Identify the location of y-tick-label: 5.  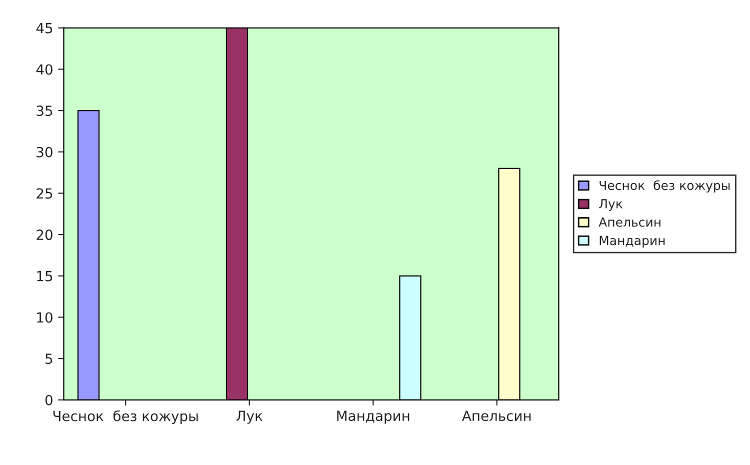
(49, 359).